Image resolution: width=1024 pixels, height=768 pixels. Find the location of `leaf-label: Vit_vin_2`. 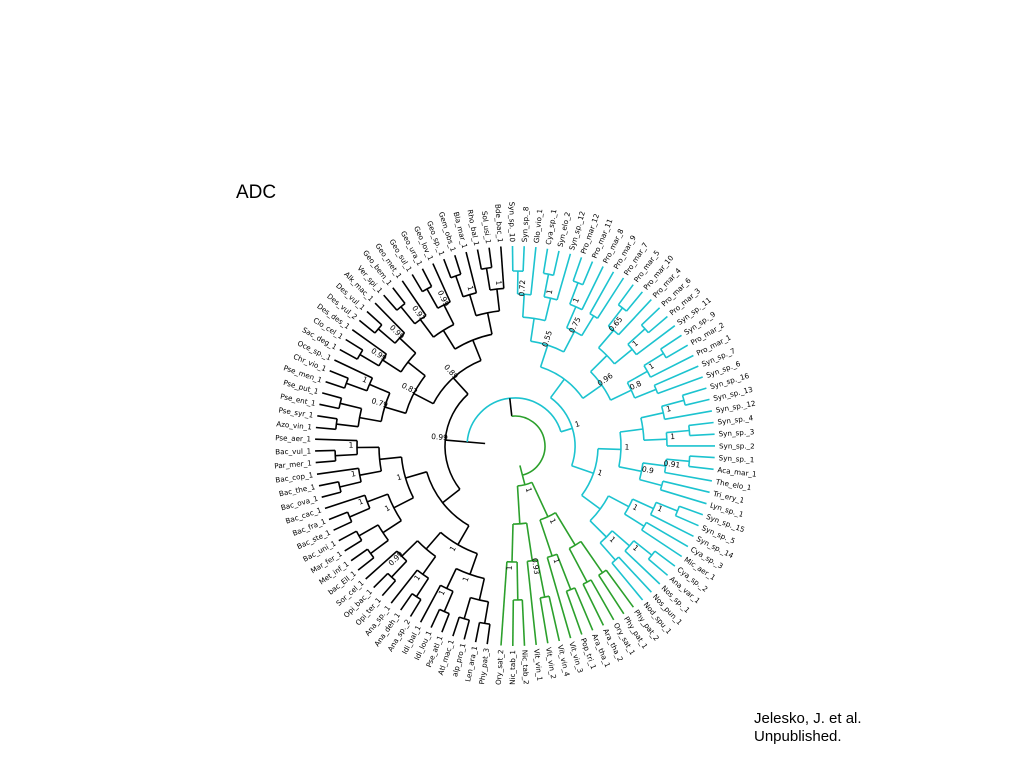

leaf-label: Vit_vin_2 is located at coordinates (551, 662).